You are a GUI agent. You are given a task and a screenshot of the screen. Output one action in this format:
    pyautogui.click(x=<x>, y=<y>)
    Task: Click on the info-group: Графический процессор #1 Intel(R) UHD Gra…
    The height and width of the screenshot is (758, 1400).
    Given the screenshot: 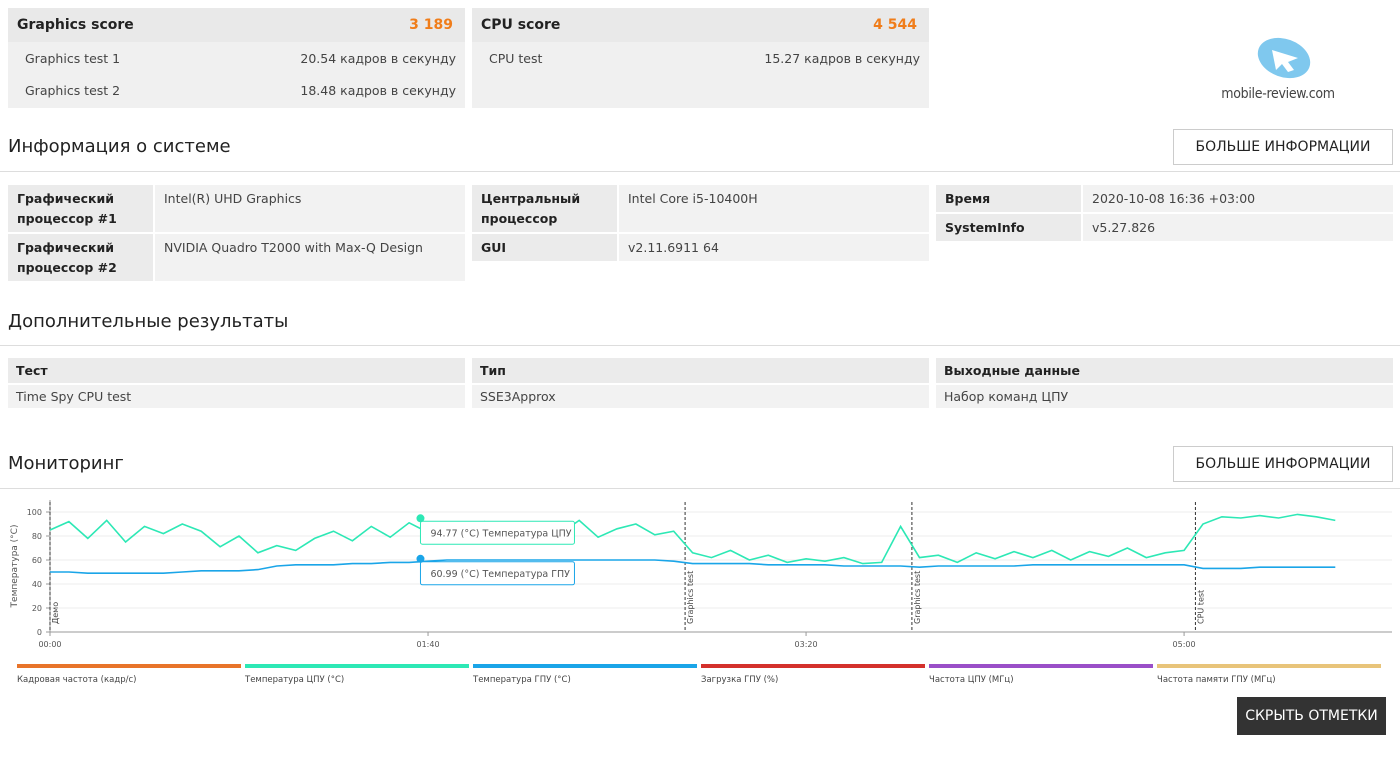 What is the action you would take?
    pyautogui.click(x=236, y=233)
    